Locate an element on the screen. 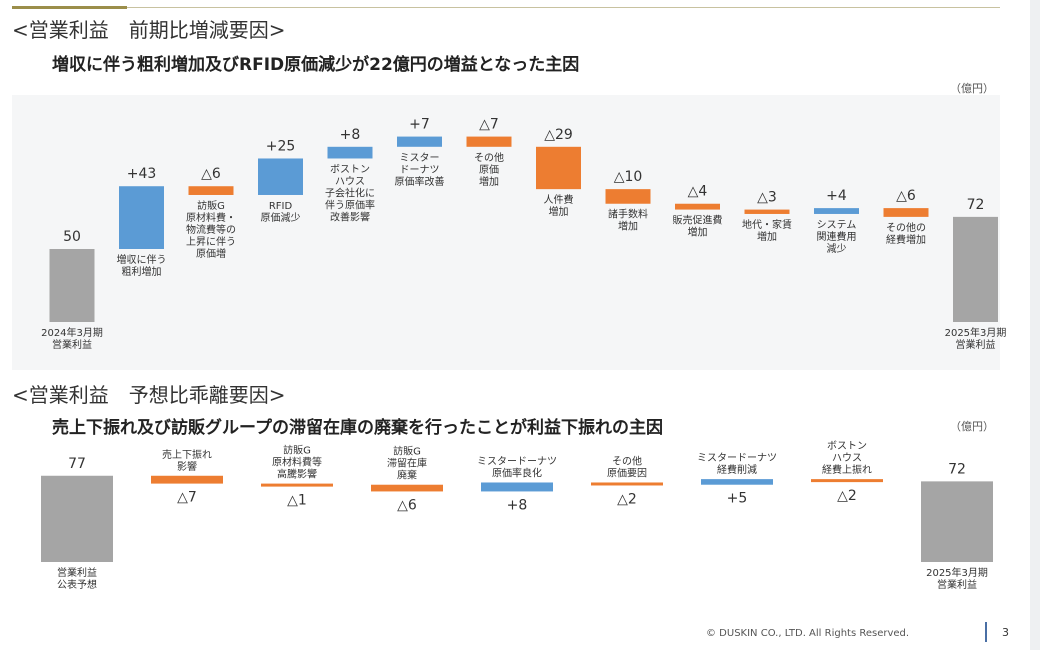  title-rule is located at coordinates (563, 7).